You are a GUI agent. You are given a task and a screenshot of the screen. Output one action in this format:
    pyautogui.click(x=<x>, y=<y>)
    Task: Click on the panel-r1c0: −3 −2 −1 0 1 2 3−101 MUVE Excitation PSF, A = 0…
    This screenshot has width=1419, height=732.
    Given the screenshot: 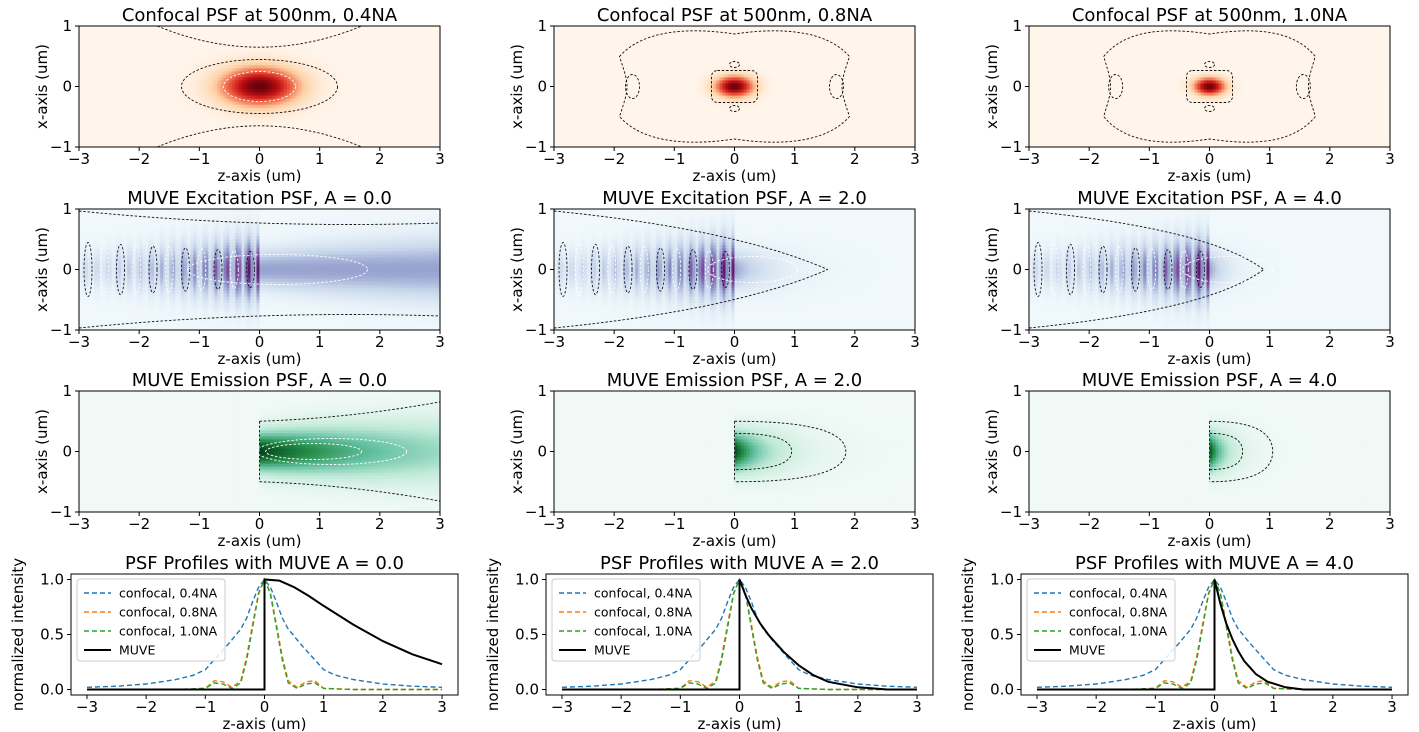 What is the action you would take?
    pyautogui.click(x=239, y=278)
    